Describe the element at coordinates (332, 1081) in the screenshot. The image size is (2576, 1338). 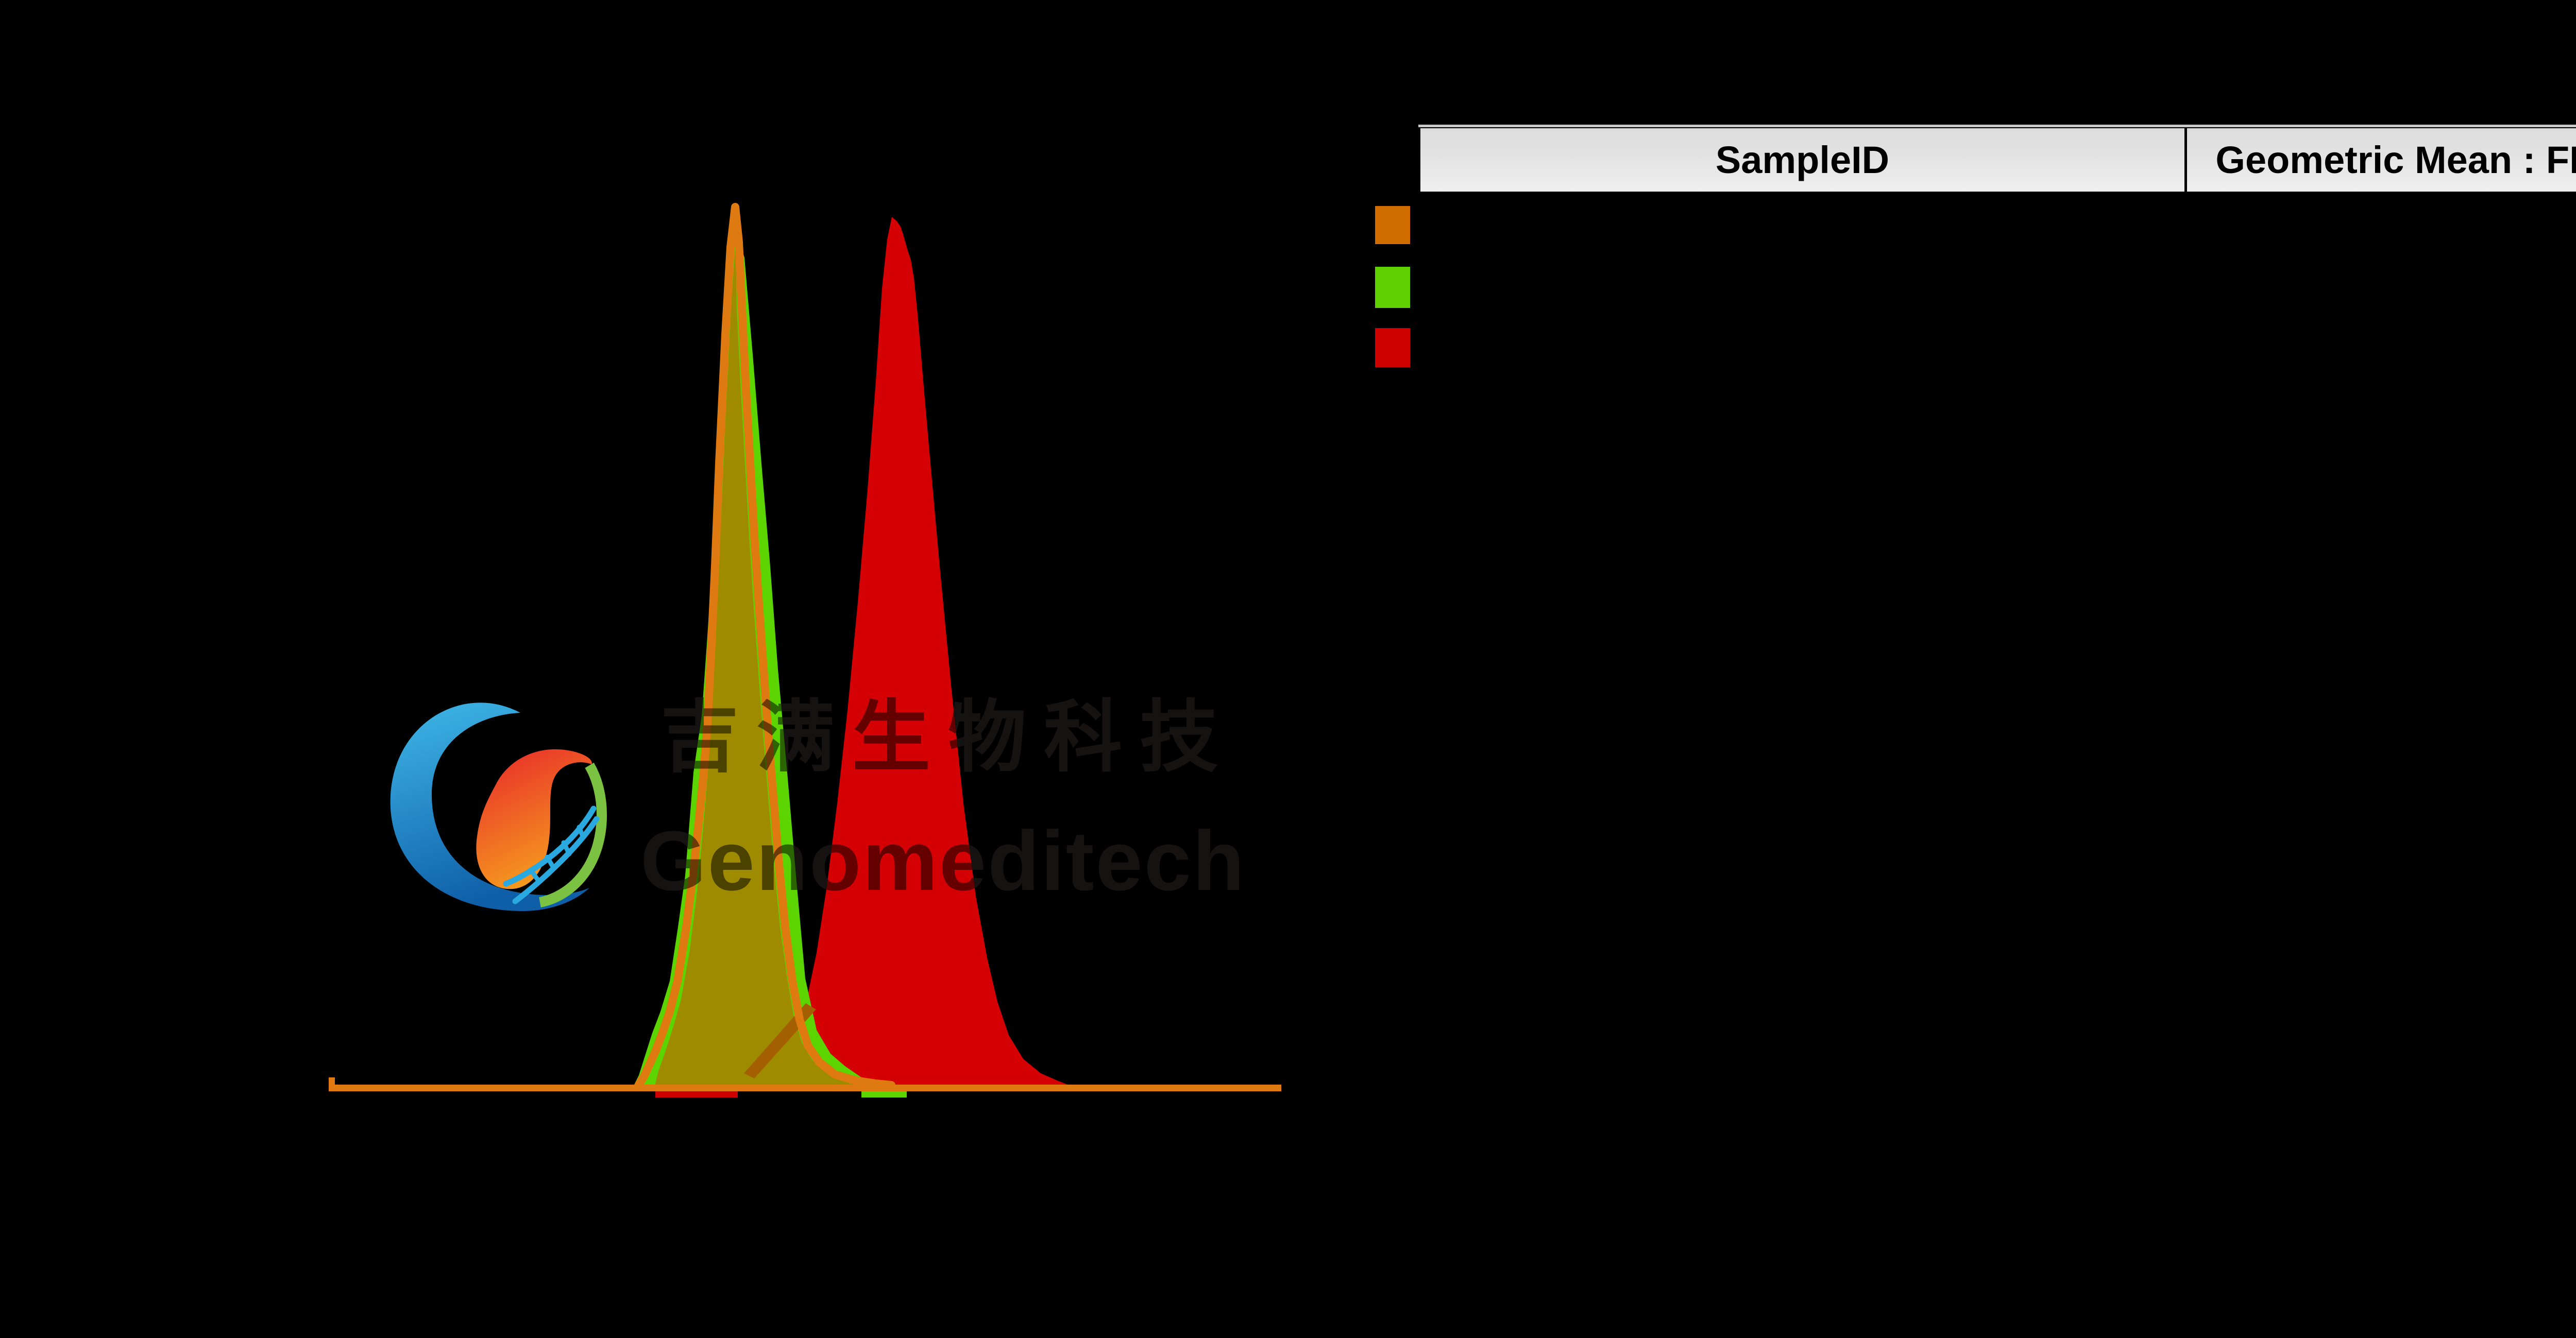
I see `baseline-left-tick` at that location.